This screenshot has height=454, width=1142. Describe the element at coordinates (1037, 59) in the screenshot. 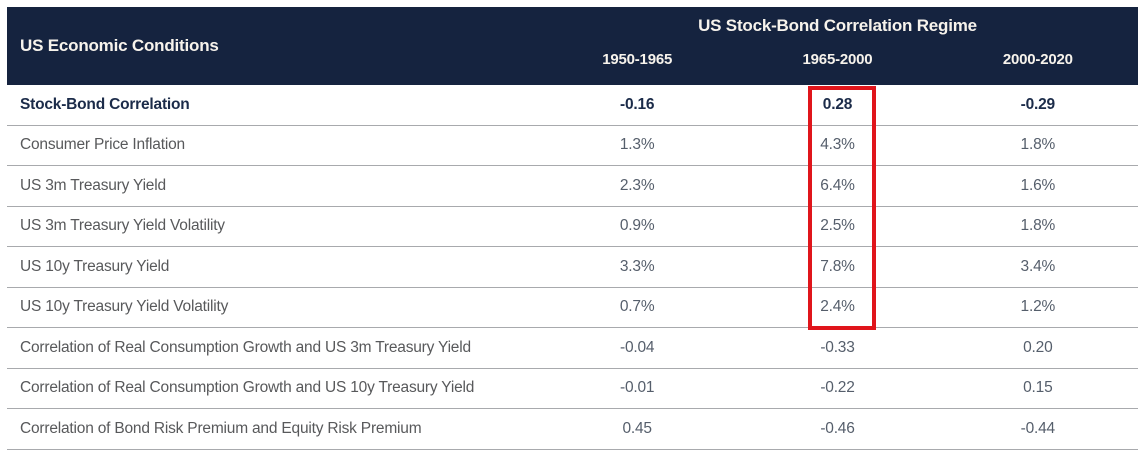

I see `period-column-header: 2000-2020` at that location.